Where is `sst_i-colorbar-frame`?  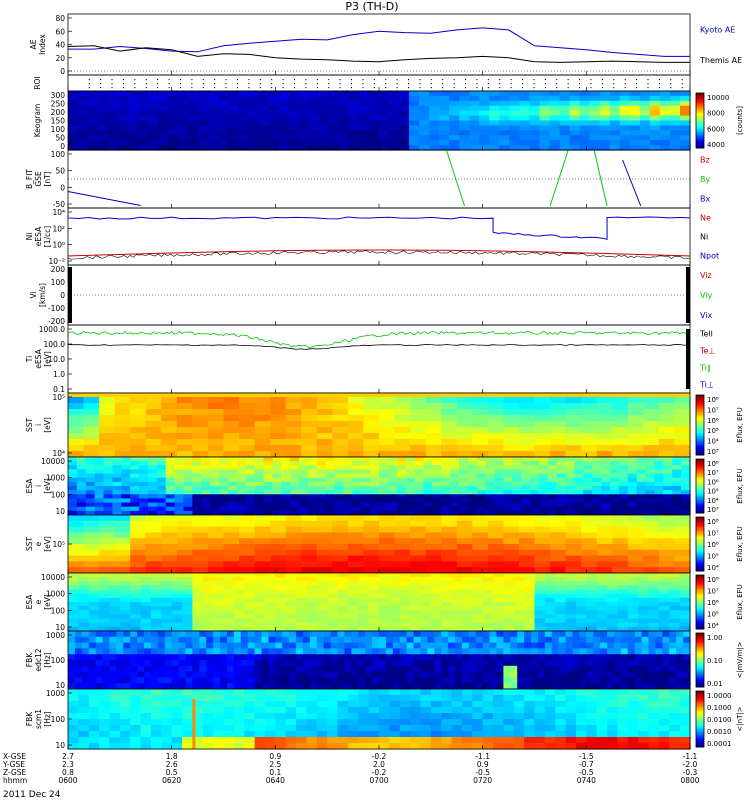 sst_i-colorbar-frame is located at coordinates (700, 425).